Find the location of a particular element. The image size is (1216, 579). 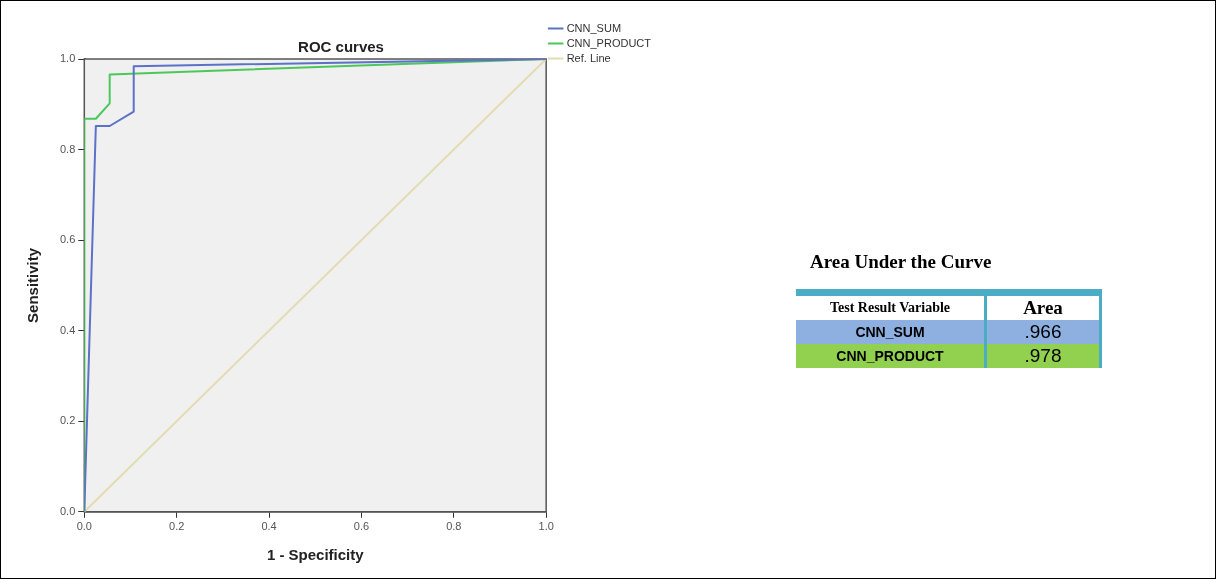

y-tick-label: 1.0 is located at coordinates (67, 58).